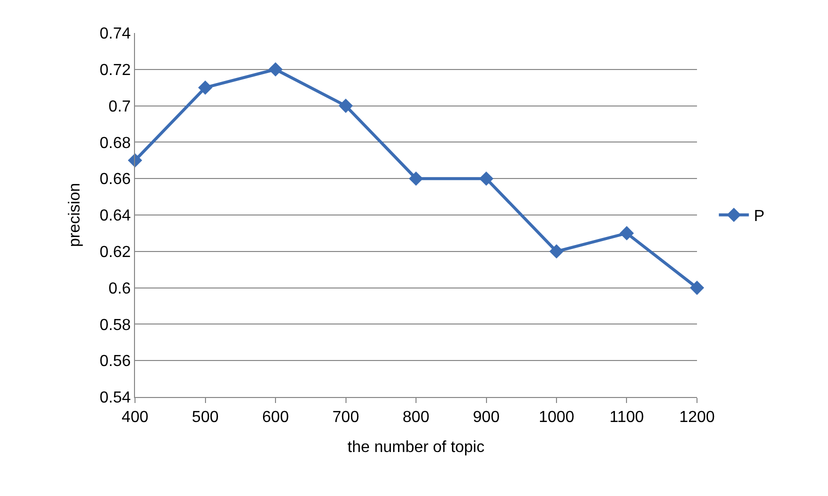  What do you see at coordinates (416, 417) in the screenshot?
I see `x-tick-label: 800` at bounding box center [416, 417].